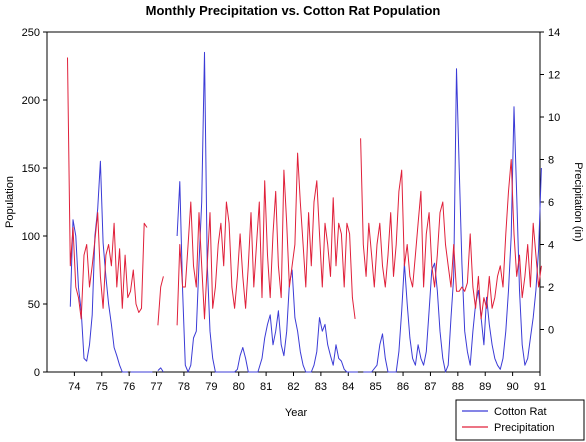 This screenshot has height=442, width=586. I want to click on left-tick-label: 200, so click(31, 101).